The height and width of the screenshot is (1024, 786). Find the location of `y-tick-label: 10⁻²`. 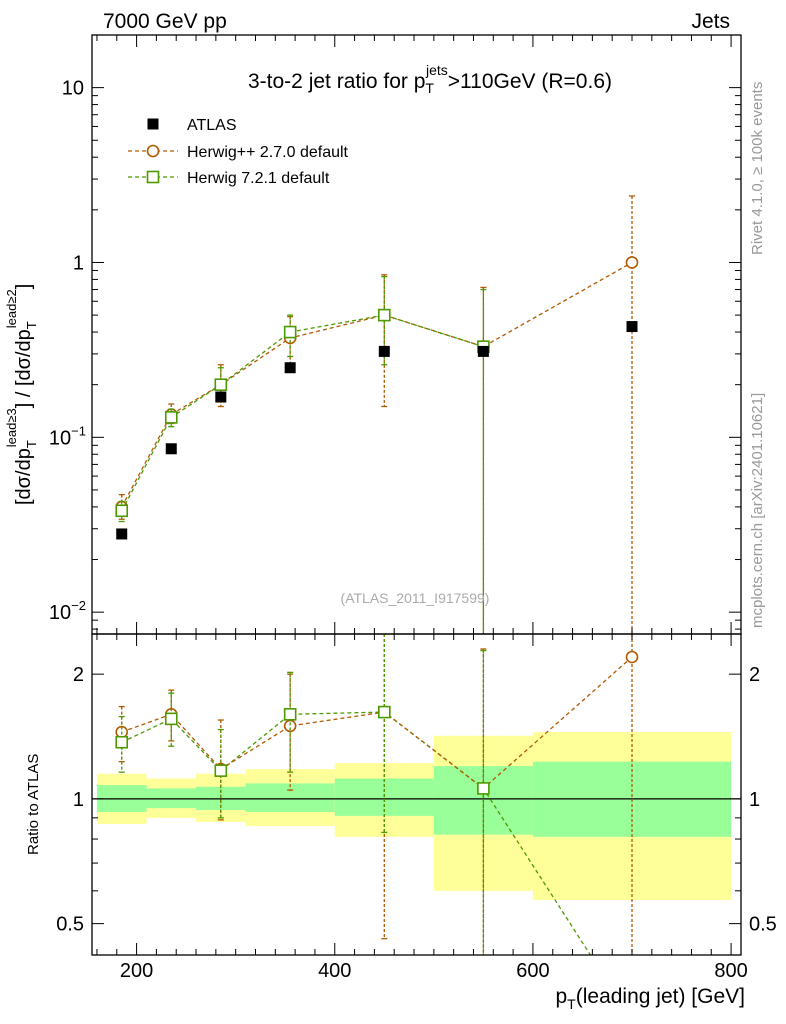

y-tick-label: 10⁻² is located at coordinates (67, 611).